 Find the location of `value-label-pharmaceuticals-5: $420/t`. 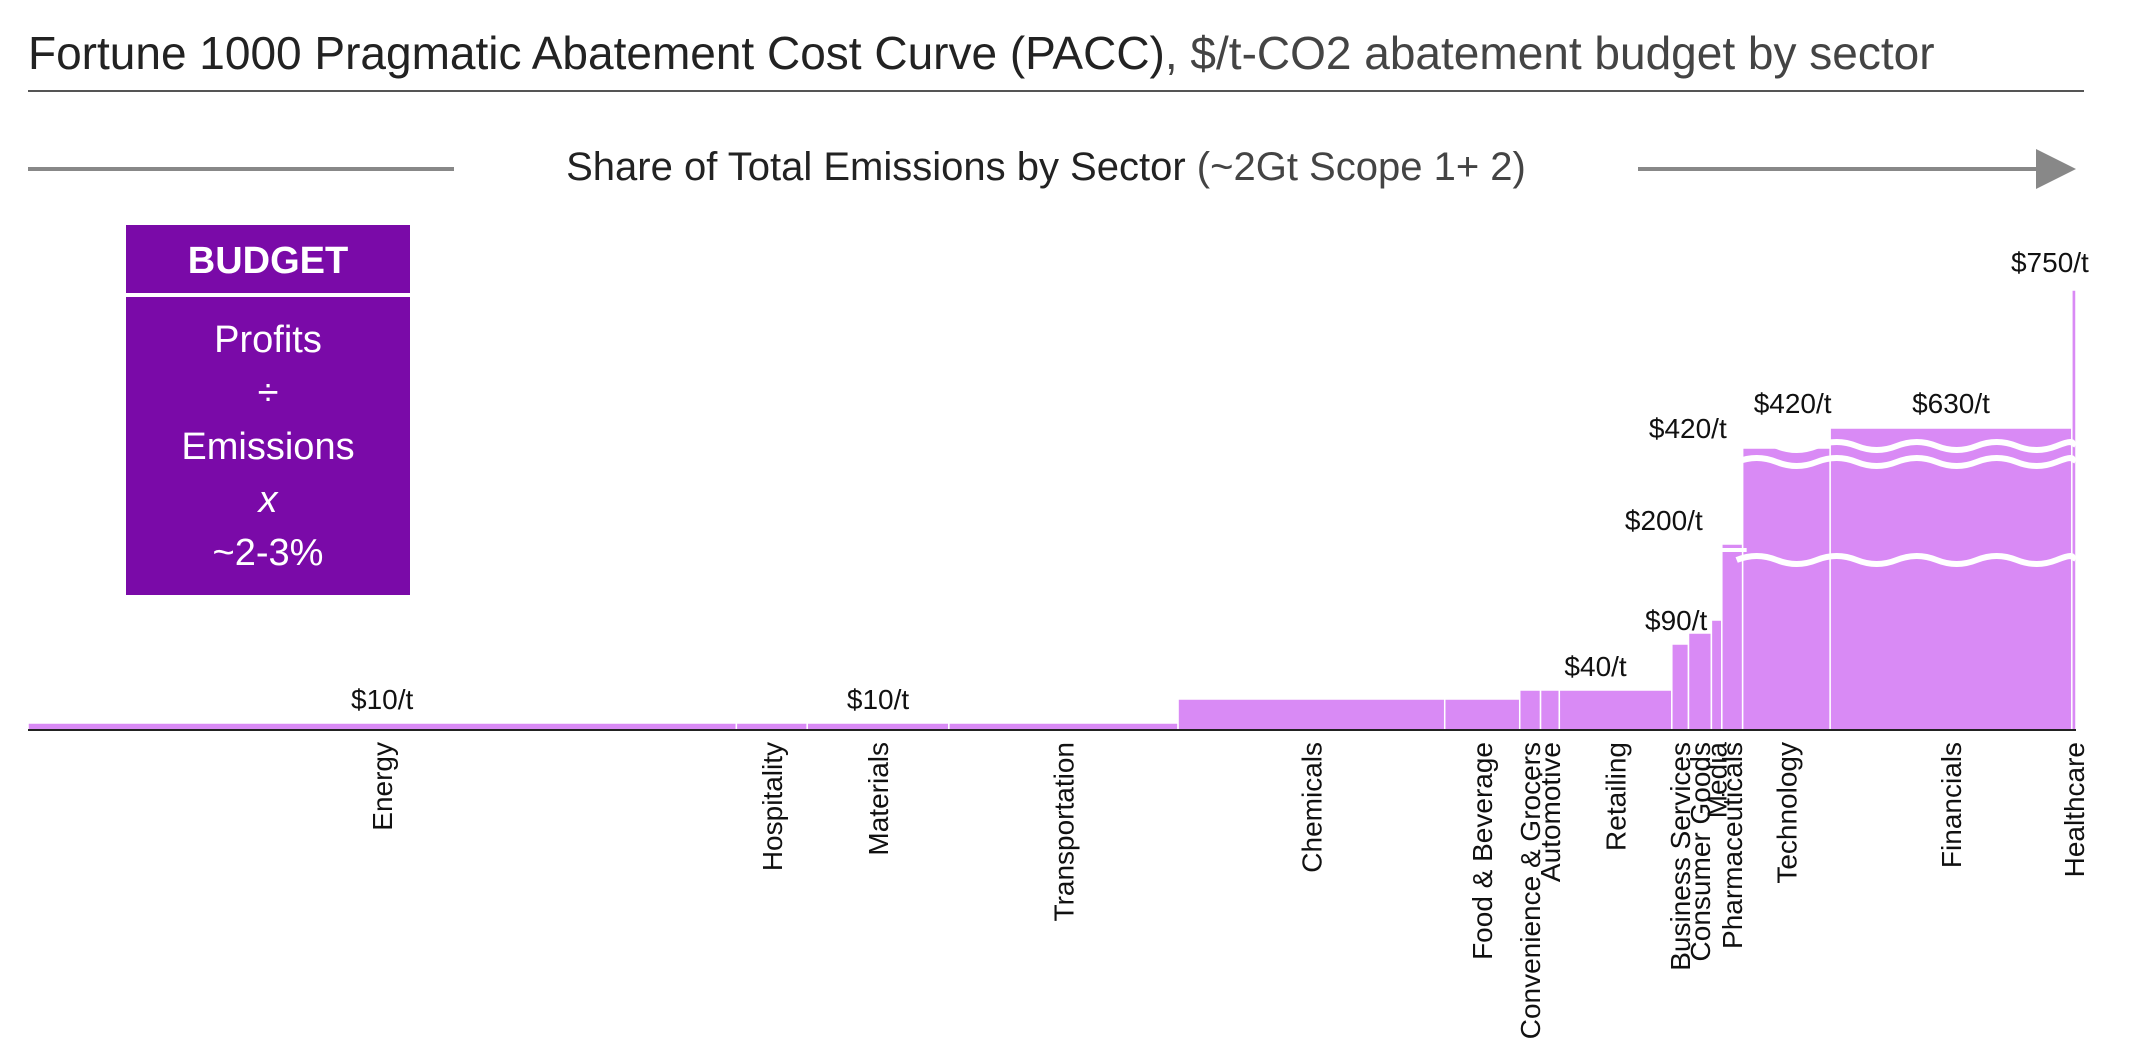

value-label-pharmaceuticals-5: $420/t is located at coordinates (1688, 428).